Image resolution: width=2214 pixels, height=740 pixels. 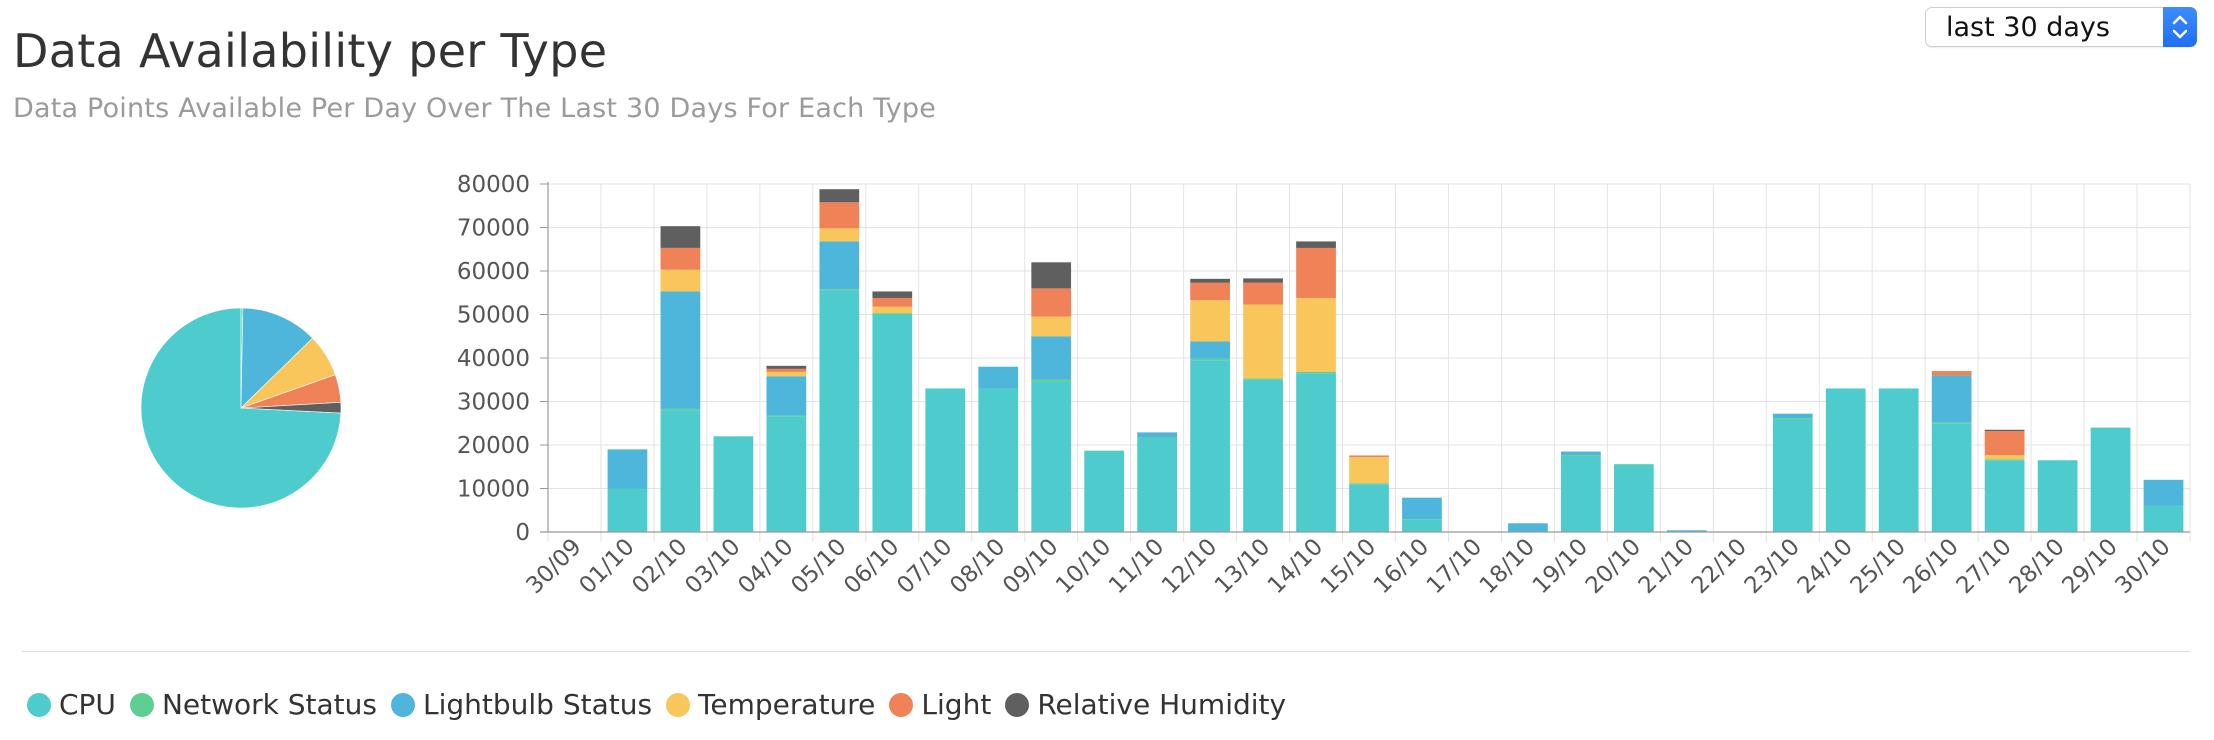 What do you see at coordinates (1145, 704) in the screenshot?
I see `legend-item-relative-humidity: Relative Humidity` at bounding box center [1145, 704].